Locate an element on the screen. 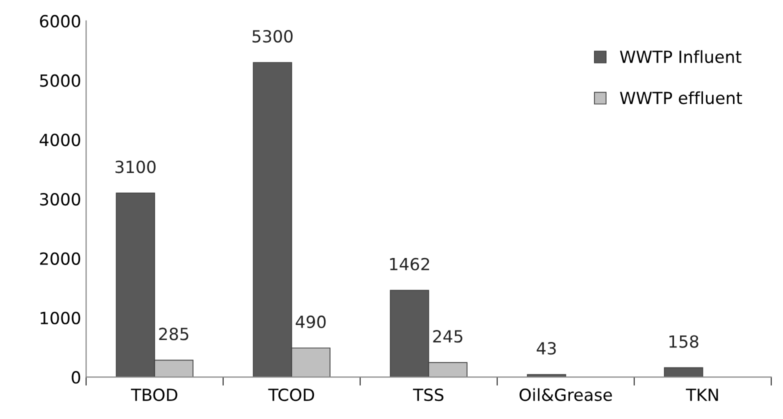  legend-label: WWTP Influent is located at coordinates (681, 57).